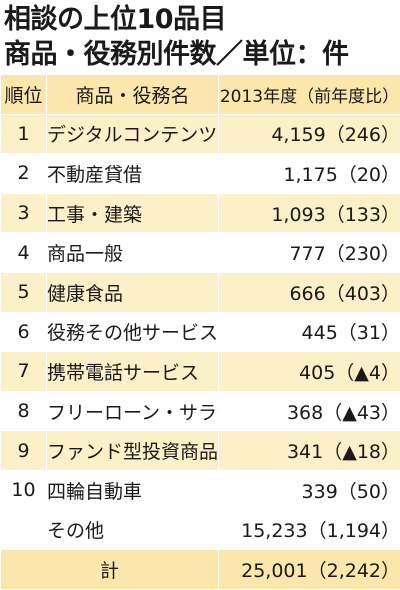  Describe the element at coordinates (133, 530) in the screenshot. I see `other-item-cell: その他` at that location.